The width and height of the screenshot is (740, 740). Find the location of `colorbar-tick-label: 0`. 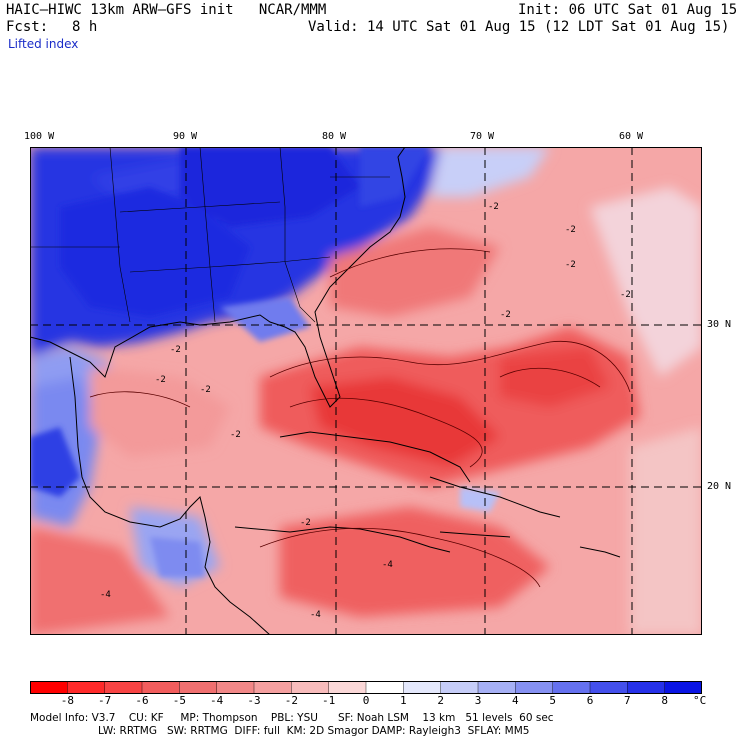

colorbar-tick-label: 0 is located at coordinates (366, 700).